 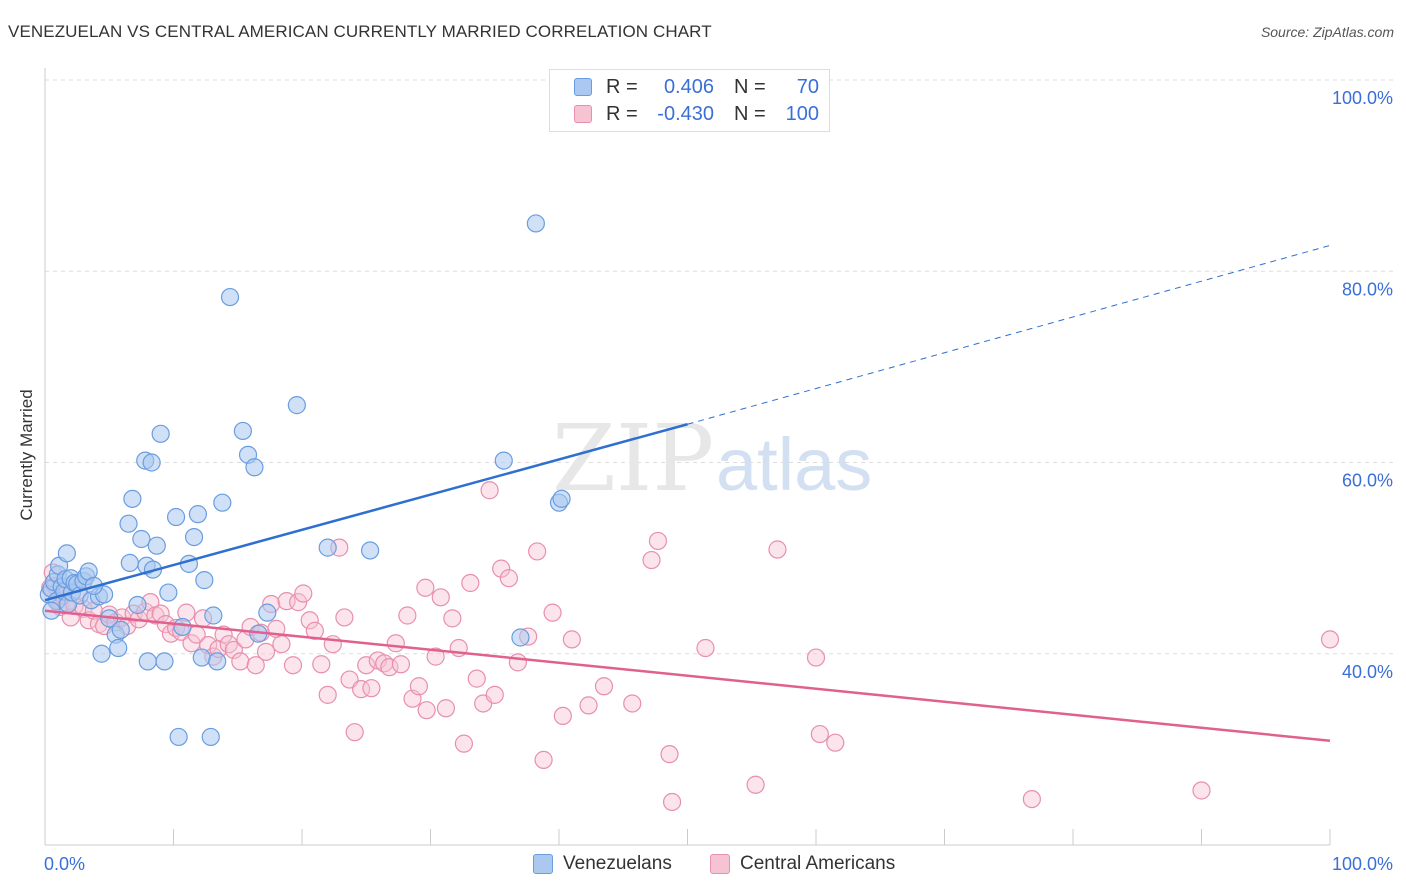 What do you see at coordinates (583, 114) in the screenshot?
I see `legend-swatch-pink` at bounding box center [583, 114].